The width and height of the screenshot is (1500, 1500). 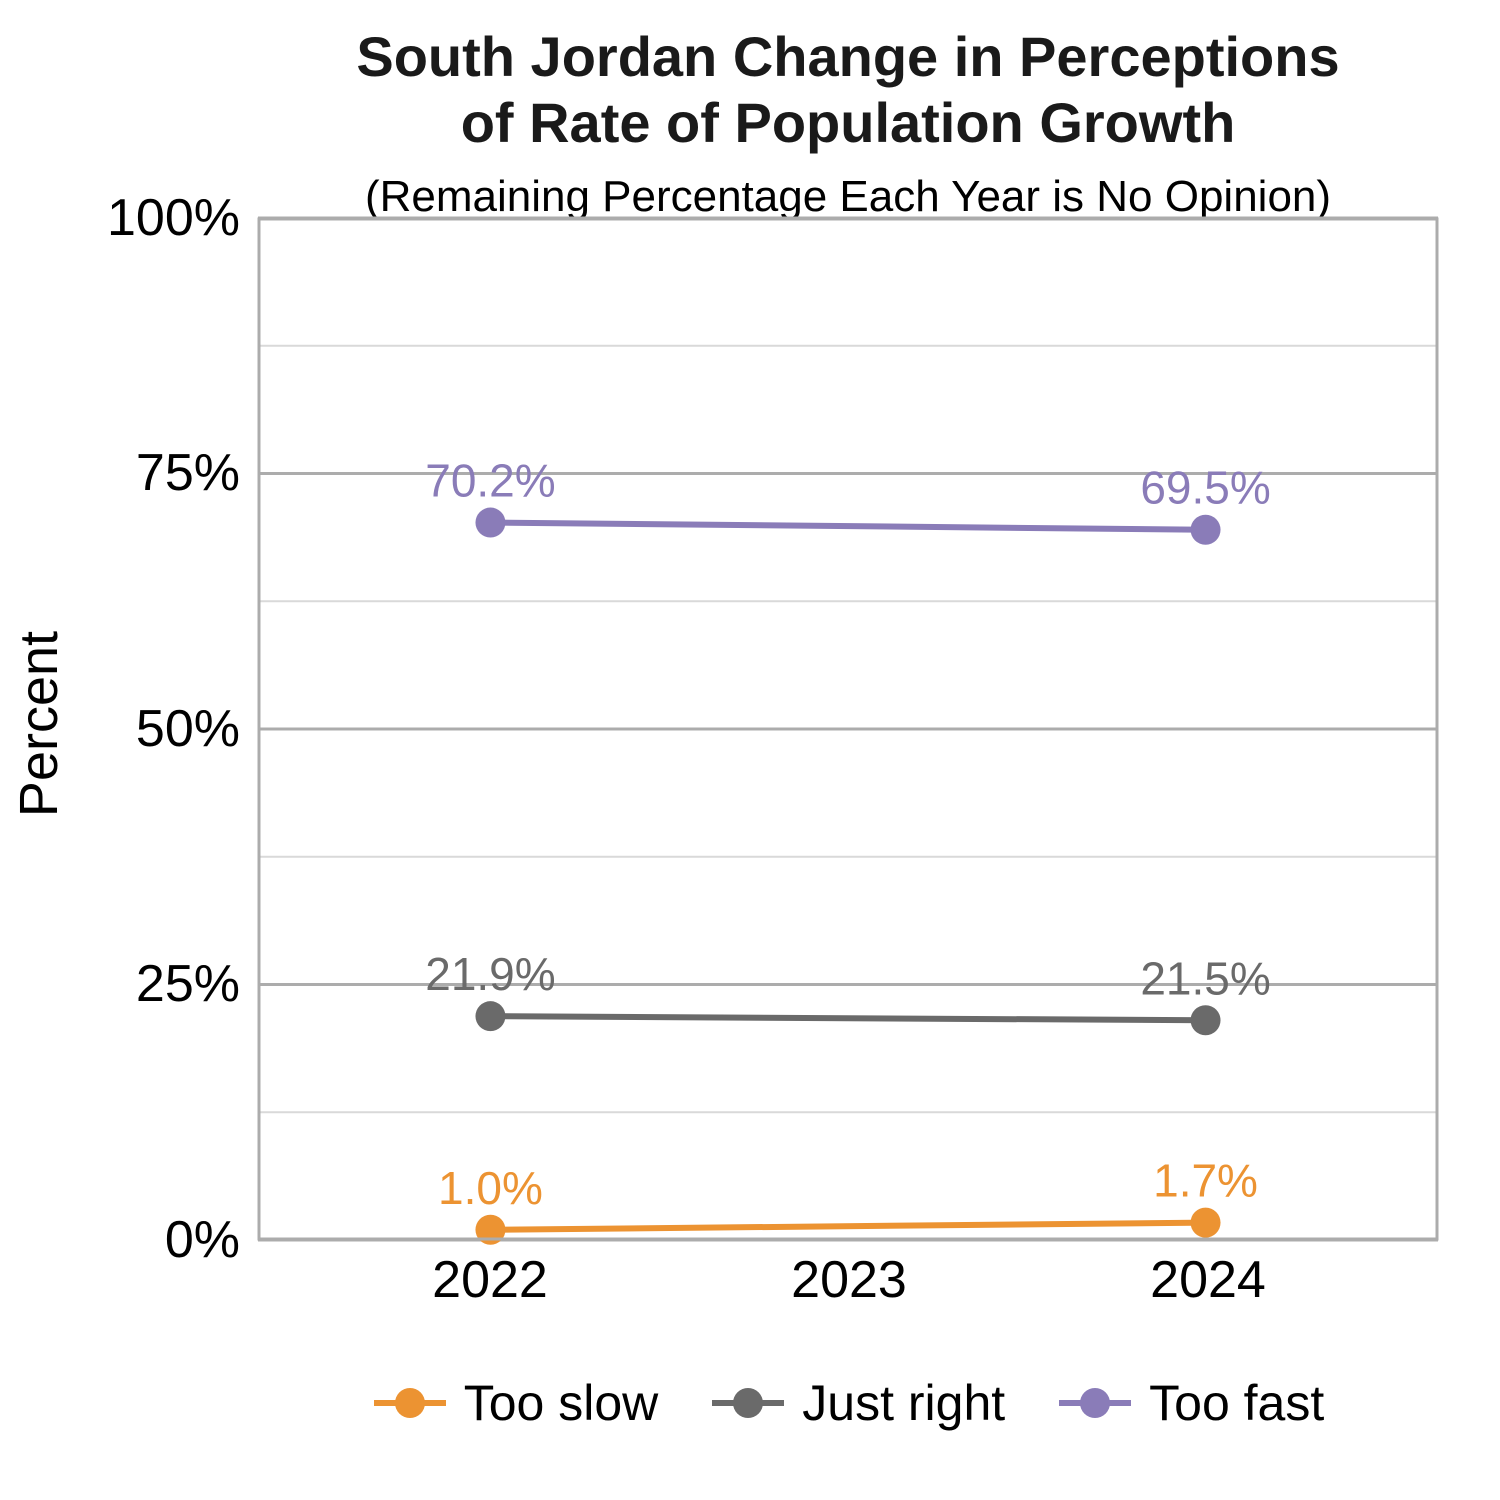 I want to click on too-fast-marker-icon, so click(x=1095, y=1403).